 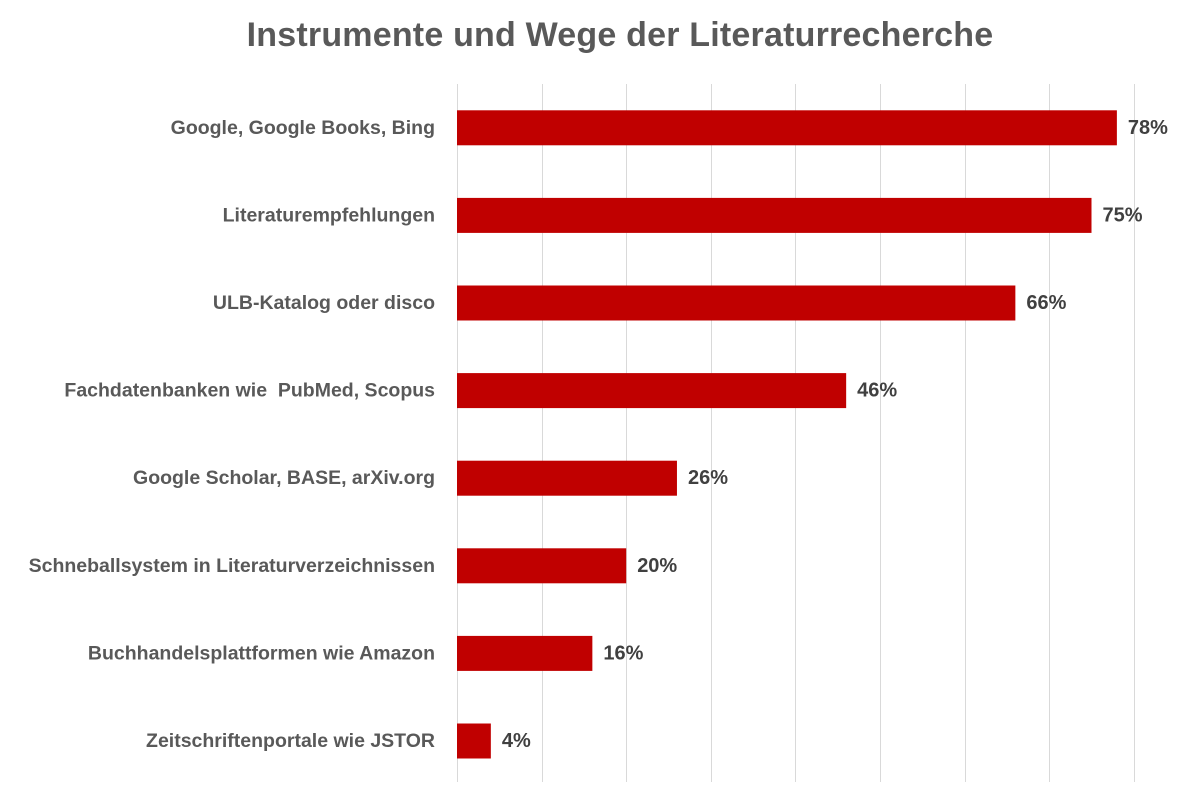 What do you see at coordinates (290, 741) in the screenshot?
I see `category-label: Zeitschriftenportale wie JSTOR` at bounding box center [290, 741].